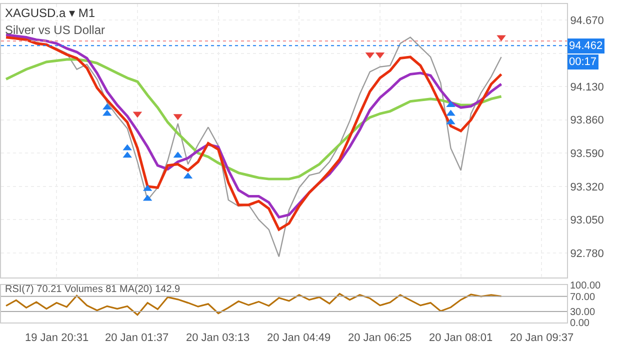 Image resolution: width=625 pixels, height=352 pixels. What do you see at coordinates (380, 338) in the screenshot?
I see `x-tick-label: 20 Jan 06:25` at bounding box center [380, 338].